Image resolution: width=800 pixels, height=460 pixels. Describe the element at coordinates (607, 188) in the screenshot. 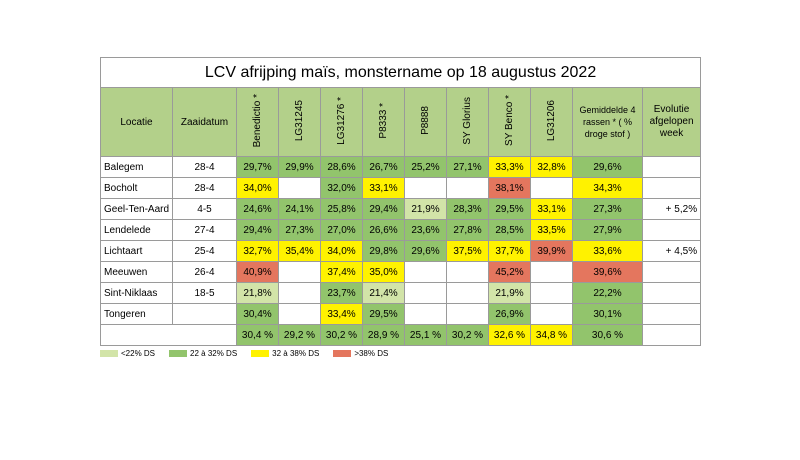

I see `value-cell: 34,3%` at that location.